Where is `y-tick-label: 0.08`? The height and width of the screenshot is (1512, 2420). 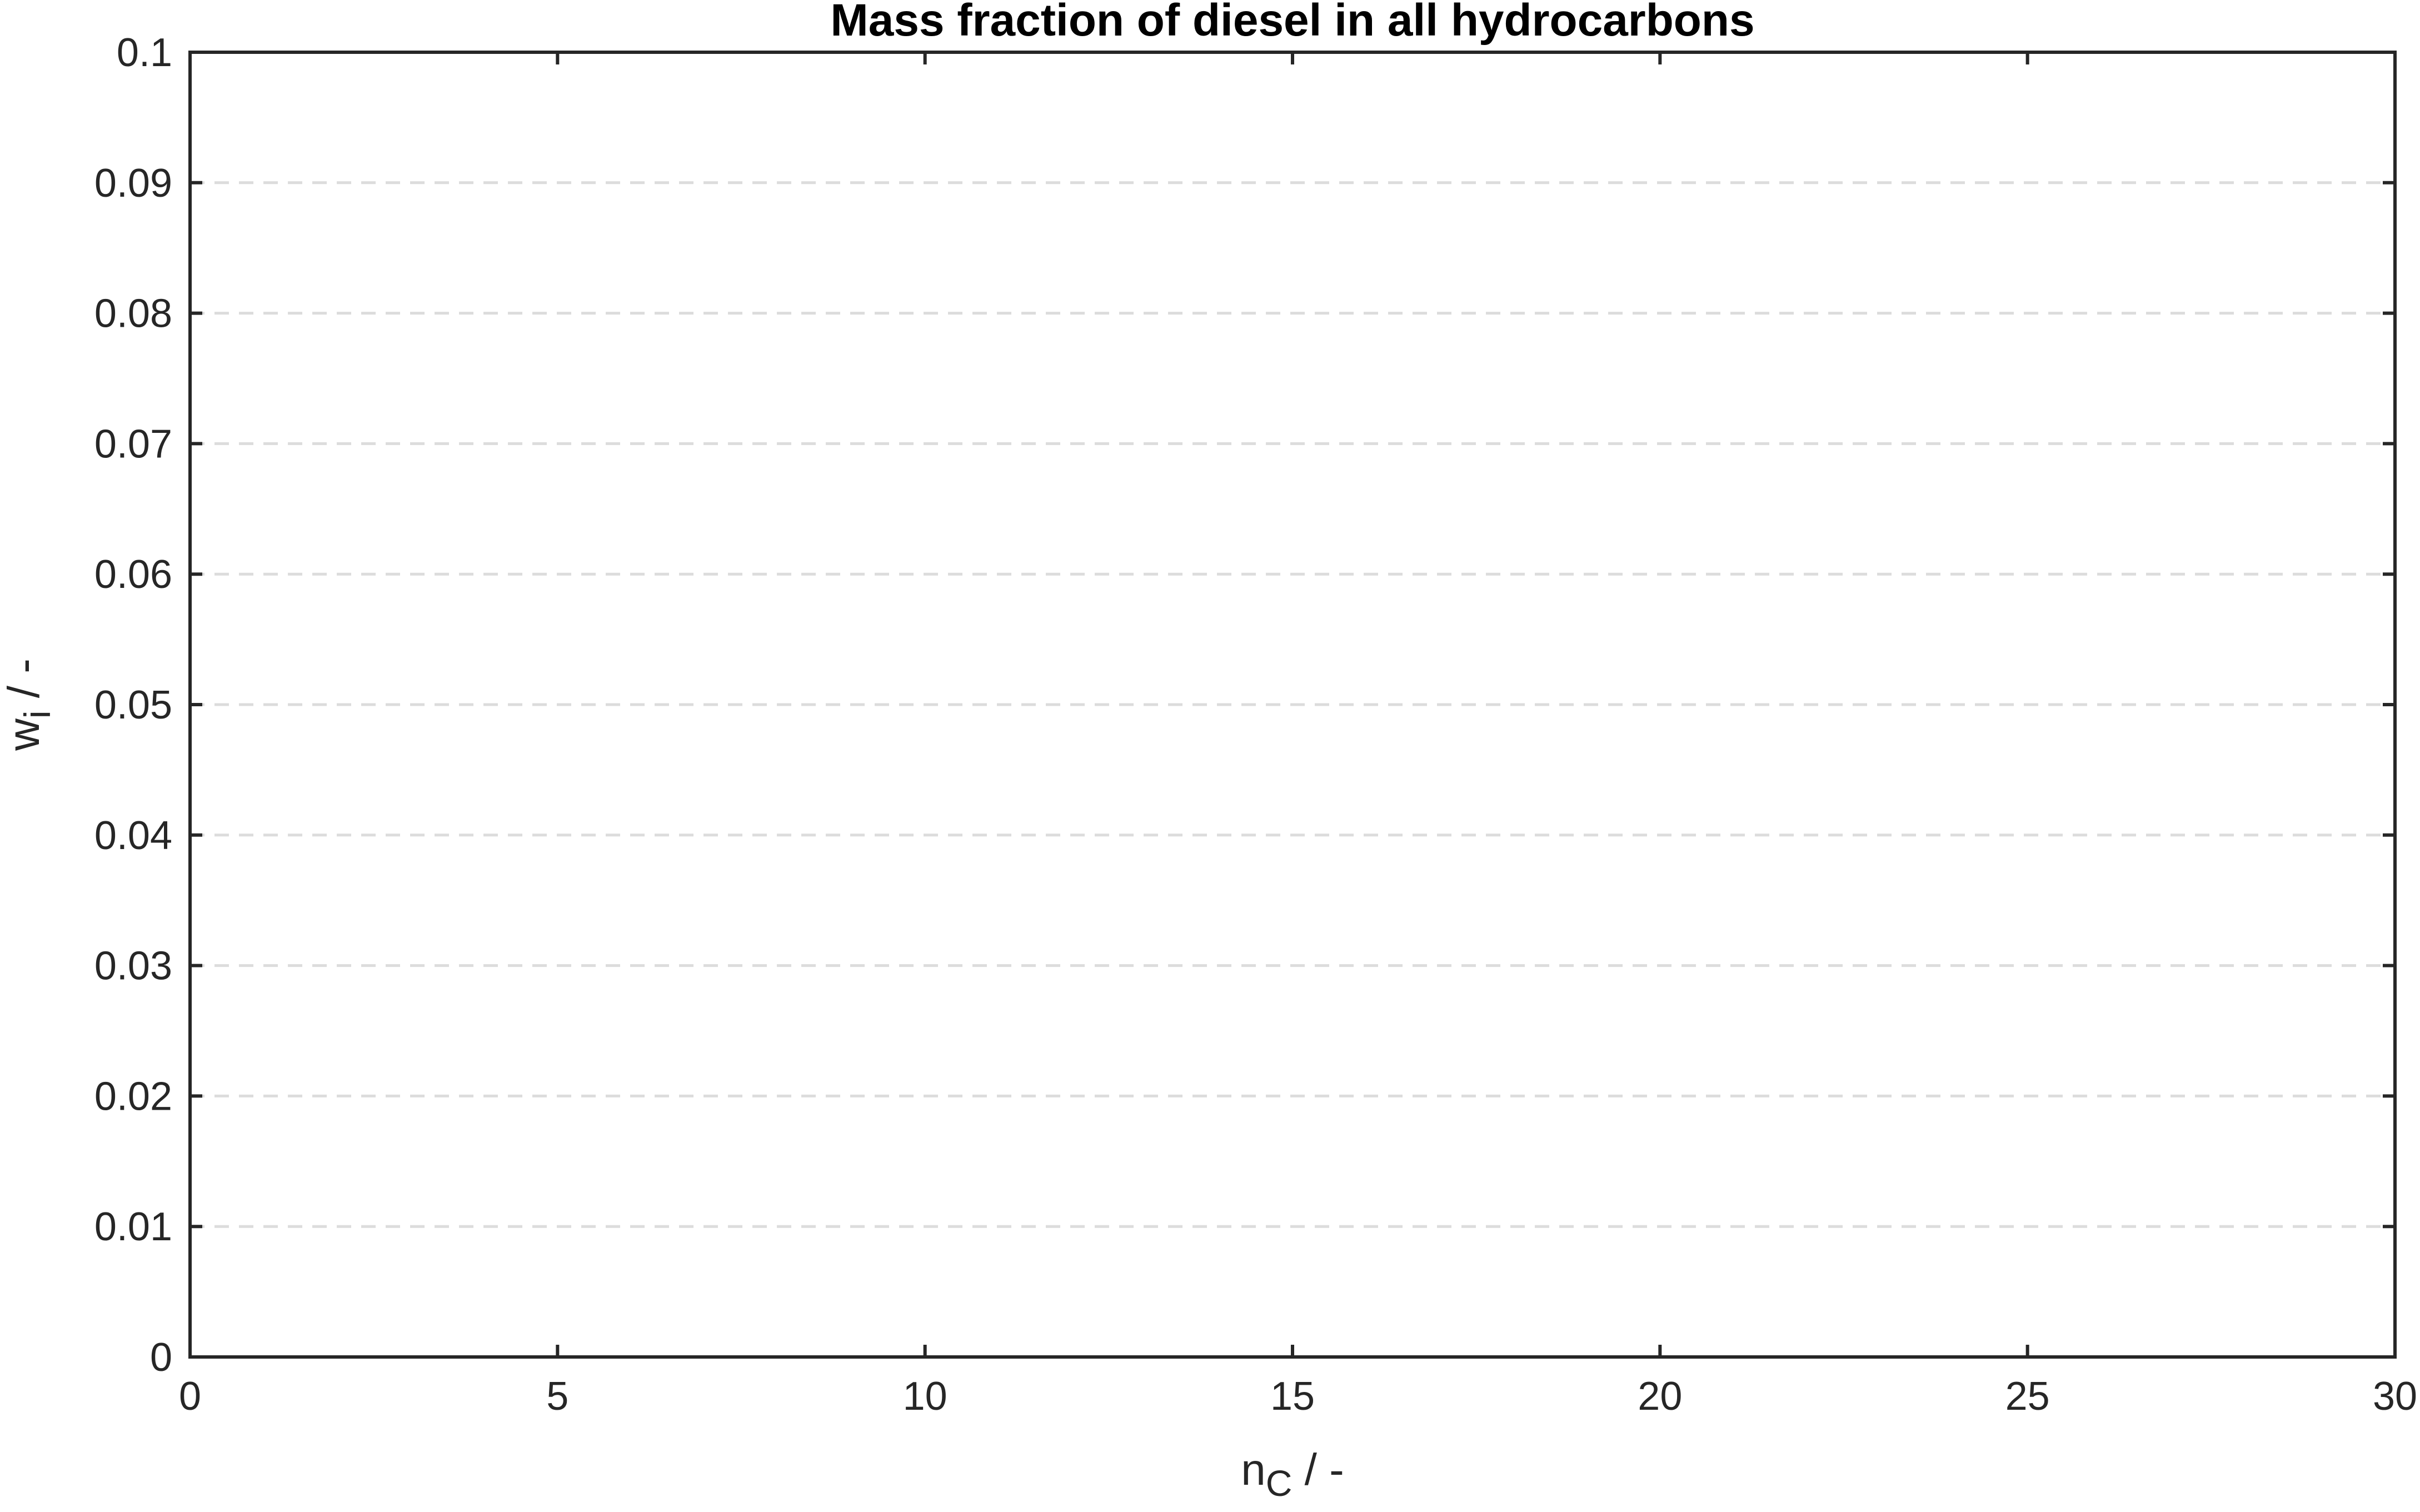
y-tick-label: 0.08 is located at coordinates (133, 314).